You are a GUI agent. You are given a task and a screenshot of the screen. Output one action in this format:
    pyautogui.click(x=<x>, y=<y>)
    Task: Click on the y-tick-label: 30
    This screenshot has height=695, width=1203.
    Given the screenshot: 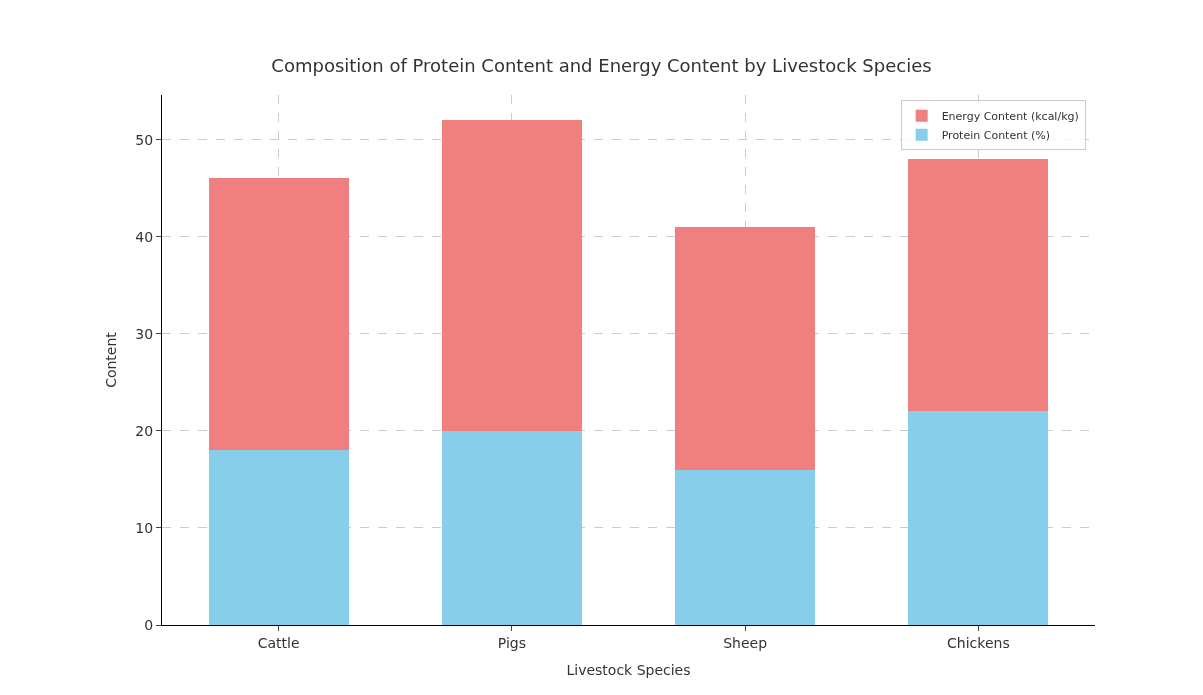 What is the action you would take?
    pyautogui.click(x=144, y=333)
    